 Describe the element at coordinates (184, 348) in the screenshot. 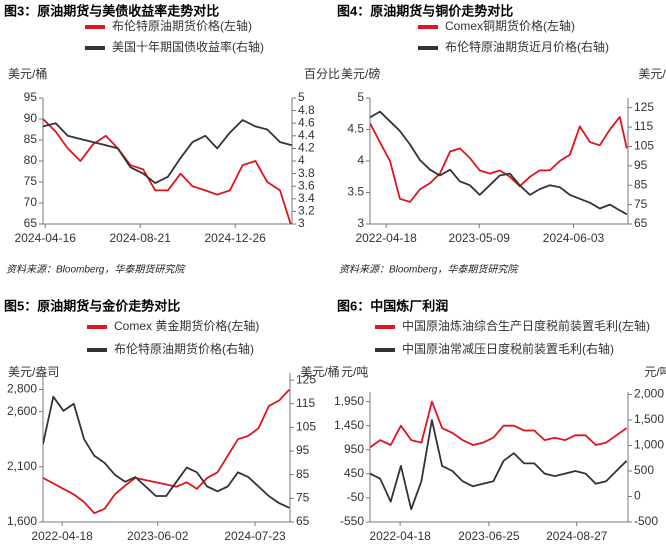

I see `legend-label: 布伦特原油期货价格(右轴)` at that location.